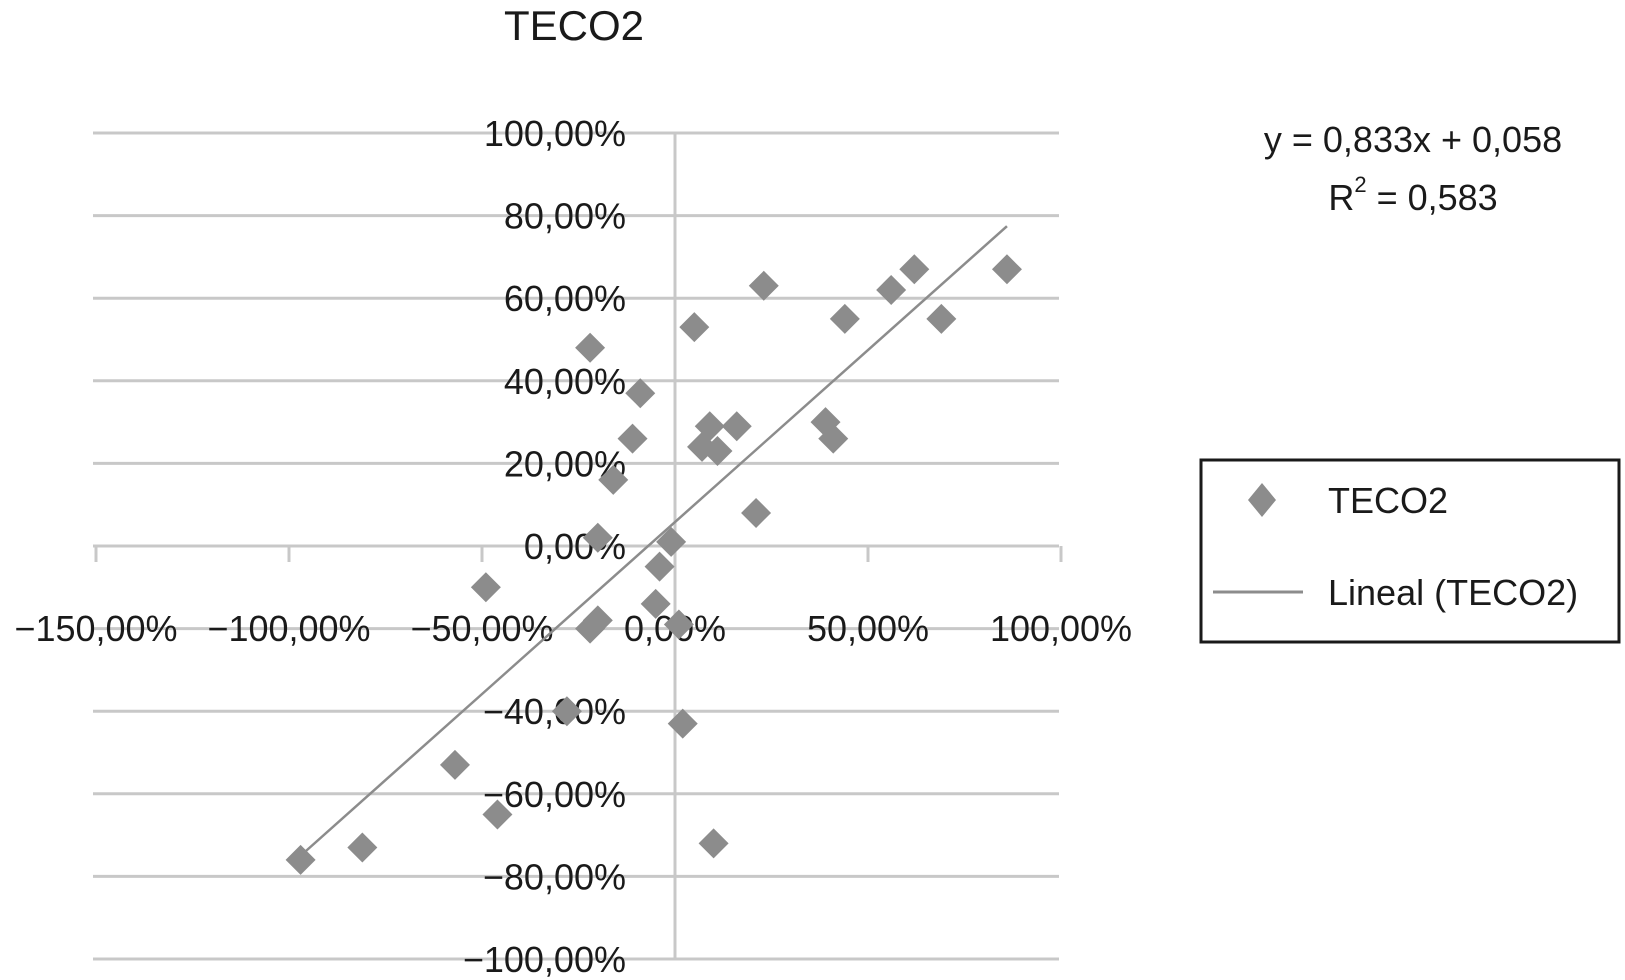 The width and height of the screenshot is (1625, 980). I want to click on r-squared-text: R2 = 0,583, so click(1412, 195).